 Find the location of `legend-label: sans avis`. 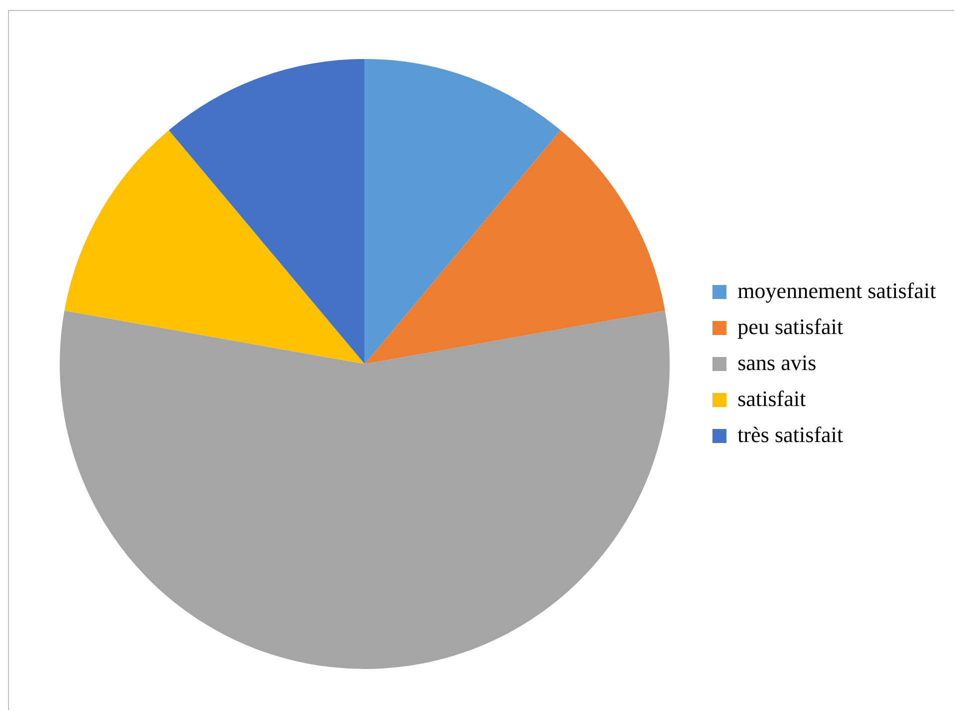

legend-label: sans avis is located at coordinates (776, 362).